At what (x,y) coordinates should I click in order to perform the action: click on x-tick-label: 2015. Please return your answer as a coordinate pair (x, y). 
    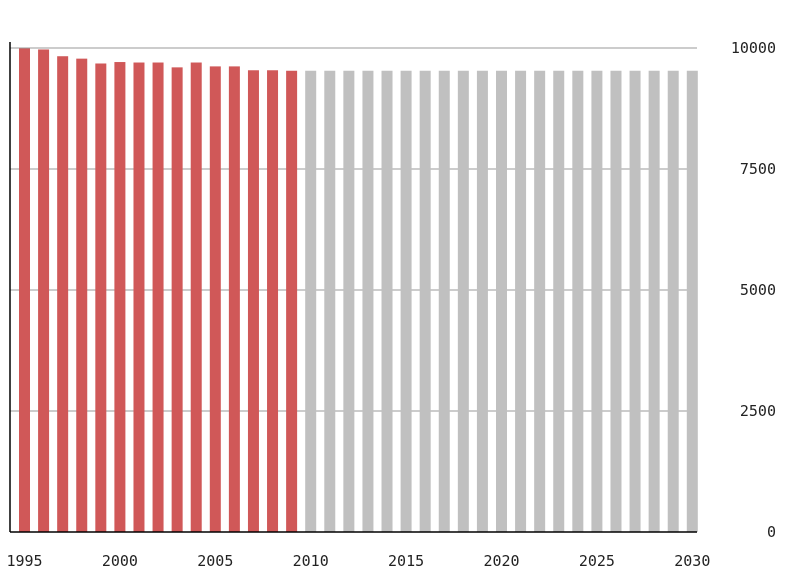
    Looking at the image, I should click on (406, 561).